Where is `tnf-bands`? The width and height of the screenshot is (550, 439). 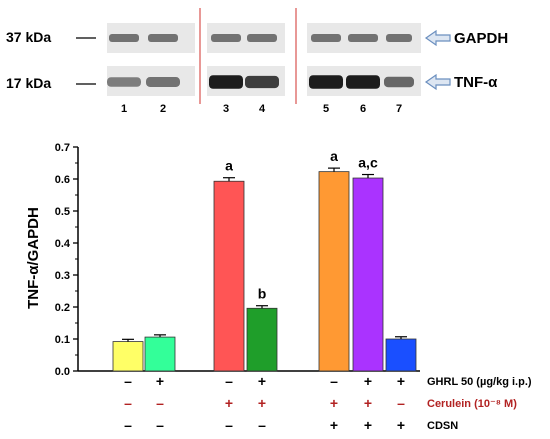 tnf-bands is located at coordinates (260, 82).